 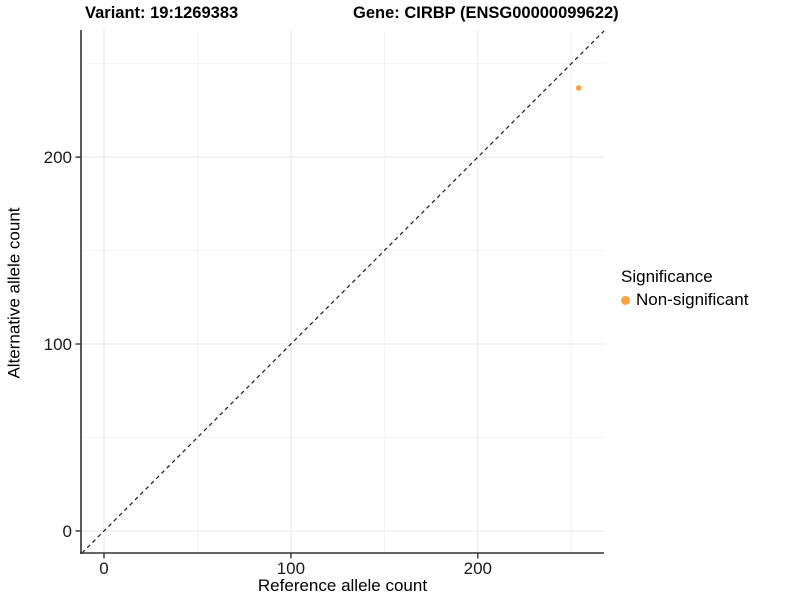 I want to click on x-axis-title: Reference allele count, so click(x=342, y=585).